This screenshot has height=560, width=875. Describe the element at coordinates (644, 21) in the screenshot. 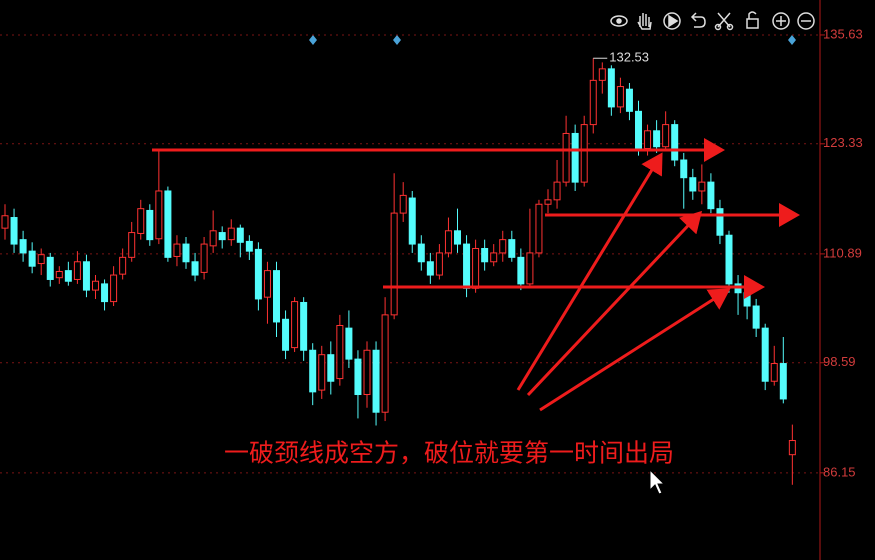

I see `hand-icon` at that location.